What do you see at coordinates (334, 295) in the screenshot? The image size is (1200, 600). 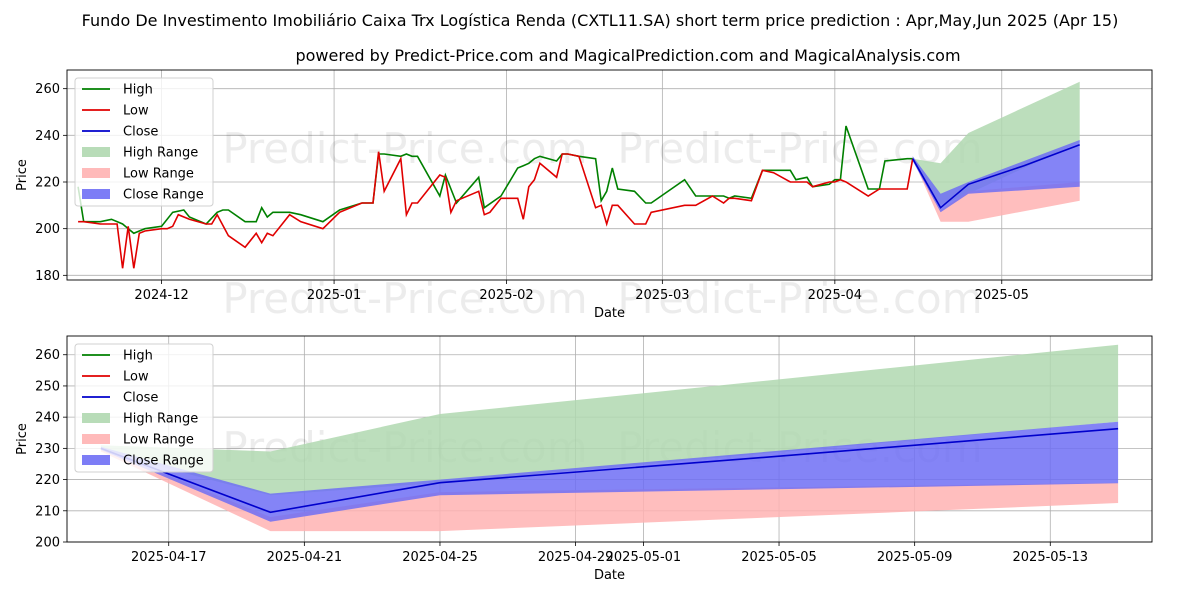 I see `x-tick-label: 2025-01` at bounding box center [334, 295].